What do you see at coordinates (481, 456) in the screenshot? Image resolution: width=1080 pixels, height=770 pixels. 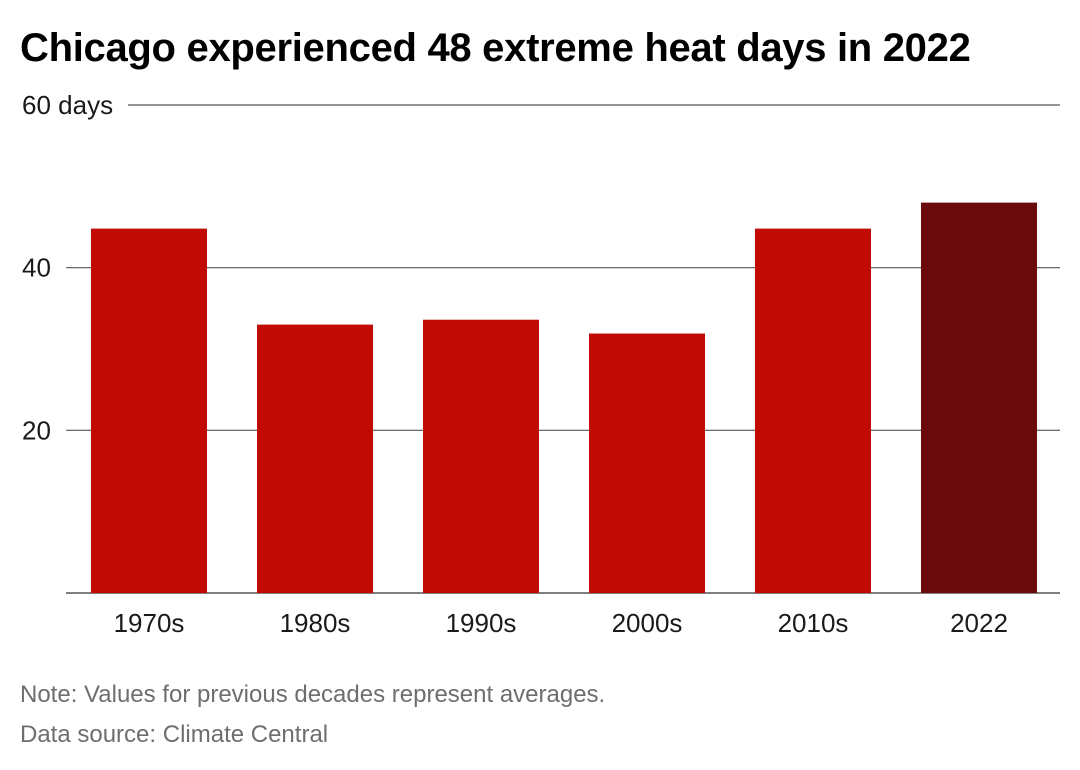 I see `bar-1990s` at bounding box center [481, 456].